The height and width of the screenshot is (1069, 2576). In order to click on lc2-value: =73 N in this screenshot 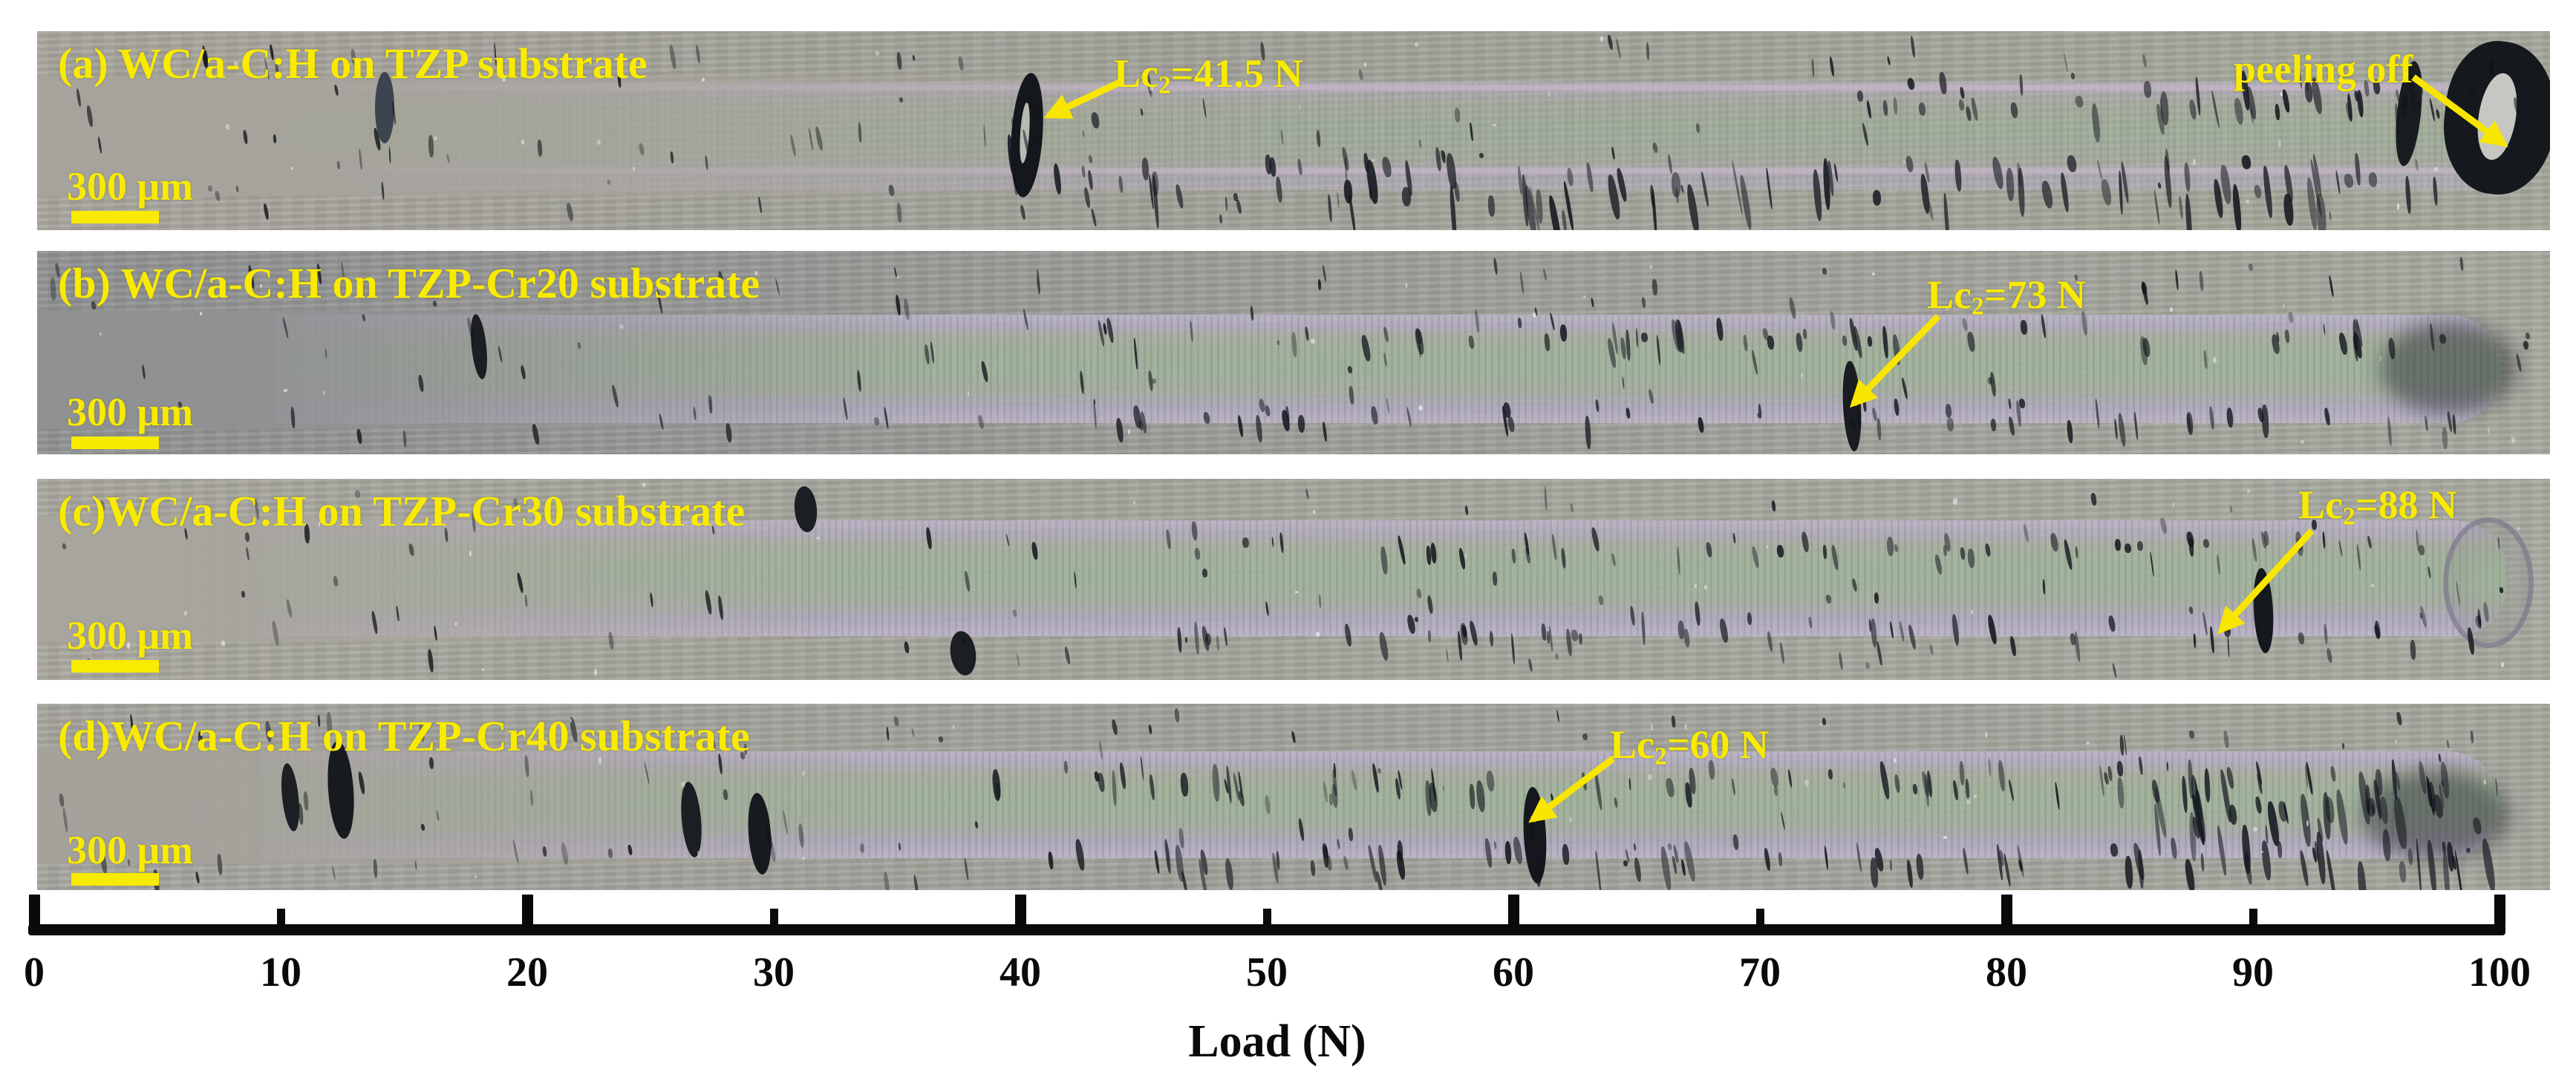, I will do `click(2035, 295)`.